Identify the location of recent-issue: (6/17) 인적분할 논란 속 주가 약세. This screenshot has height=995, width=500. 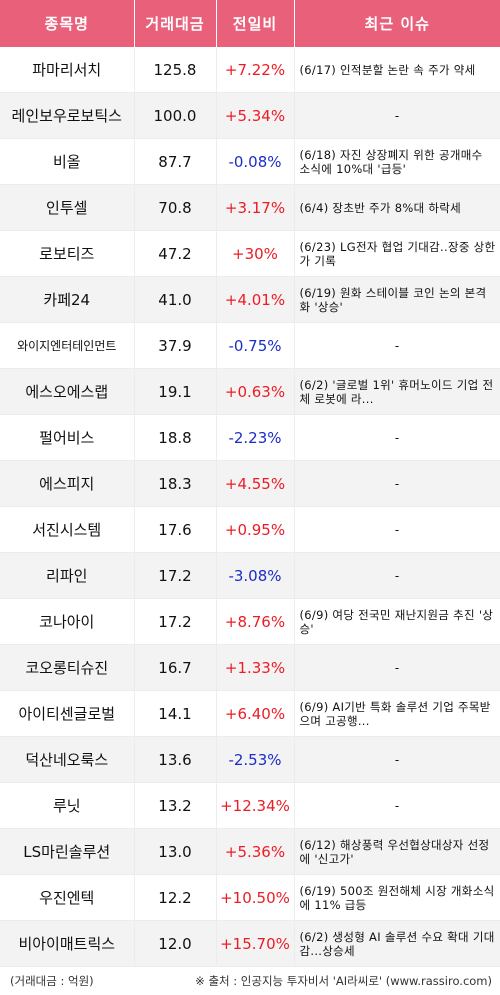
(396, 70).